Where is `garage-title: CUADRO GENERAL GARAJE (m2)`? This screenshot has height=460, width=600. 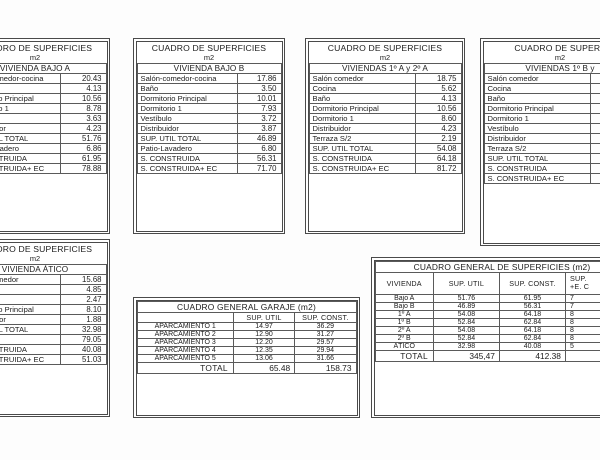
garage-title: CUADRO GENERAL GARAJE (m2) is located at coordinates (246, 306).